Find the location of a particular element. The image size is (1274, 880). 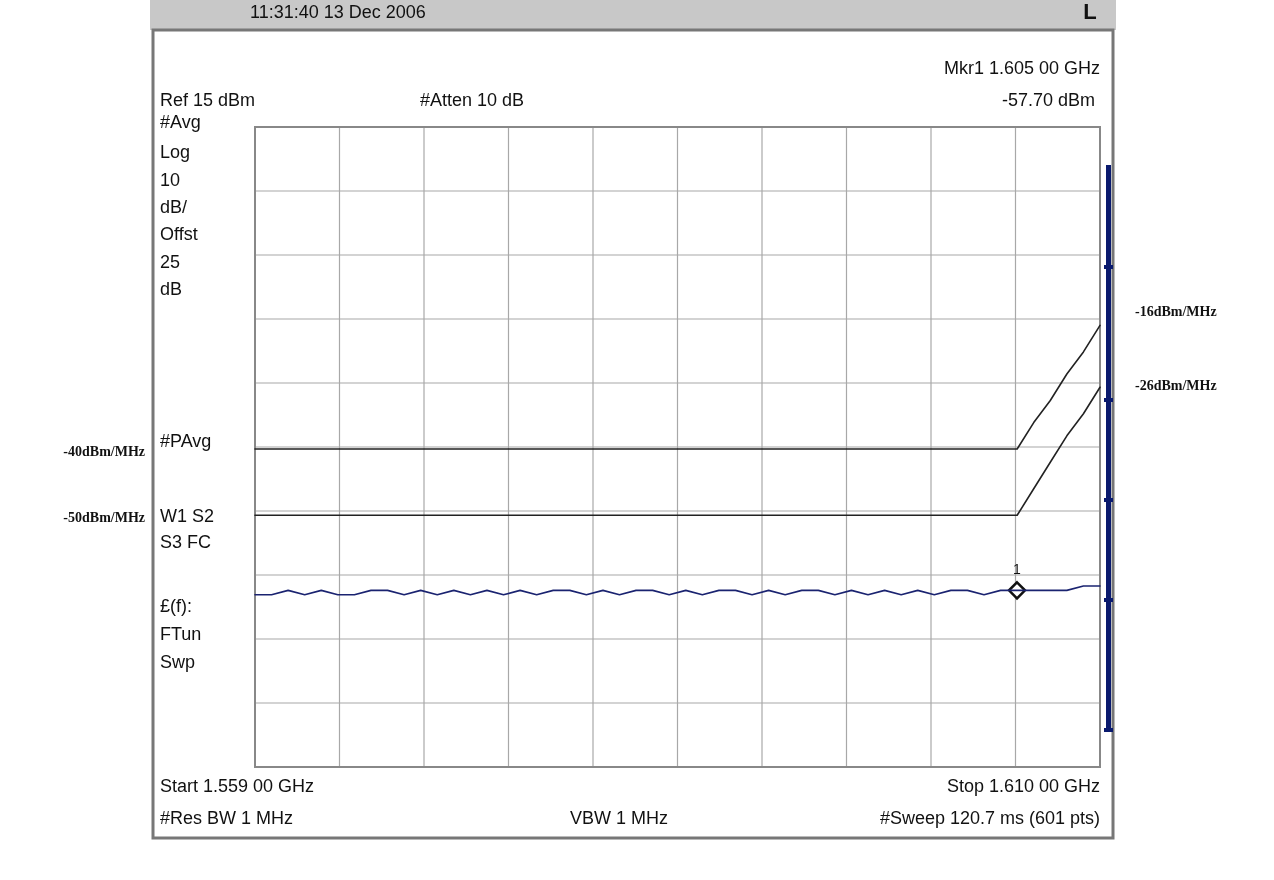

text: -50dBm/MHz is located at coordinates (104, 517).